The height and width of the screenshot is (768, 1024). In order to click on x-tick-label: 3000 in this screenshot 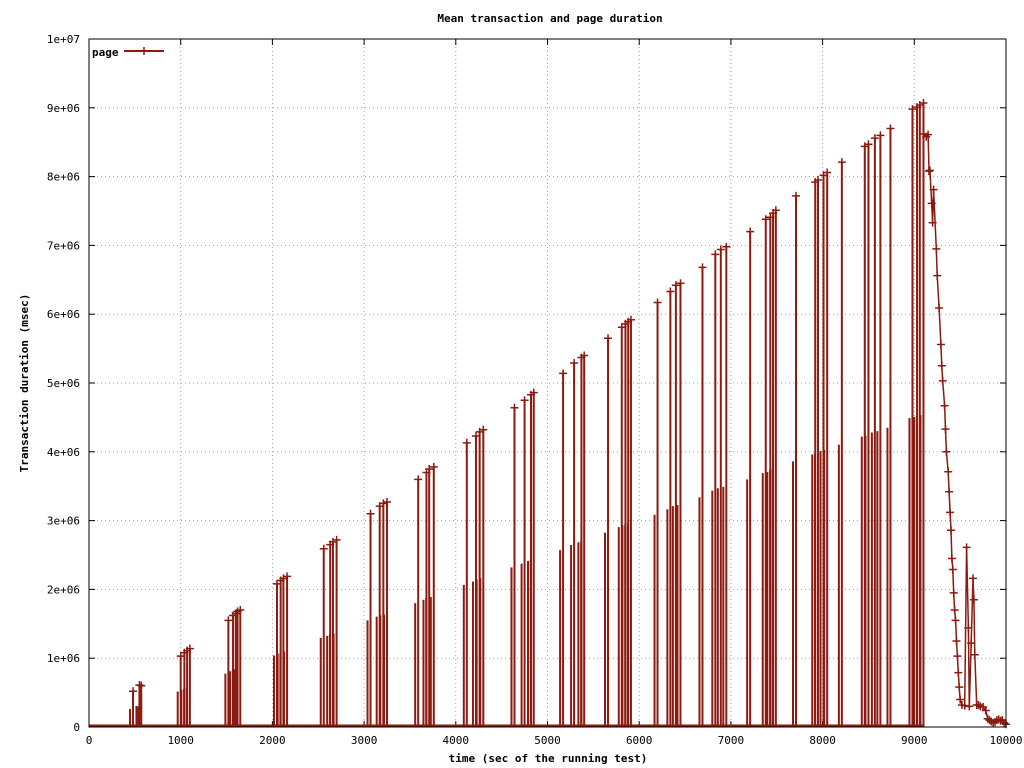, I will do `click(364, 740)`.